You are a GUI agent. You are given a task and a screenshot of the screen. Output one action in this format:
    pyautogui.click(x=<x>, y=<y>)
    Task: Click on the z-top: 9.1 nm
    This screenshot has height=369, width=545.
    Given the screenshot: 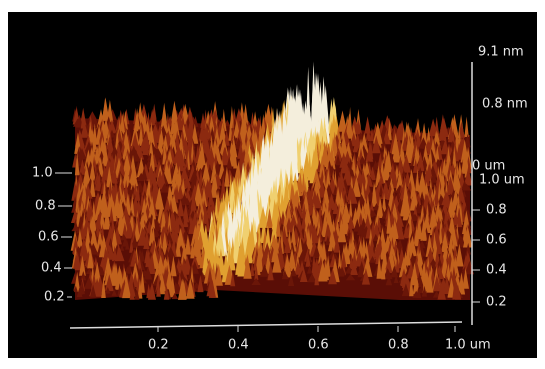 What is the action you would take?
    pyautogui.click(x=501, y=52)
    